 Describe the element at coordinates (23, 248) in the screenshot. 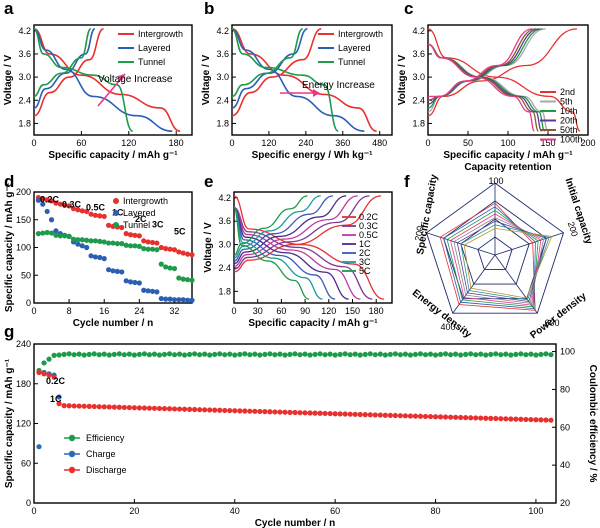

I see `y-tick-label: 100` at that location.